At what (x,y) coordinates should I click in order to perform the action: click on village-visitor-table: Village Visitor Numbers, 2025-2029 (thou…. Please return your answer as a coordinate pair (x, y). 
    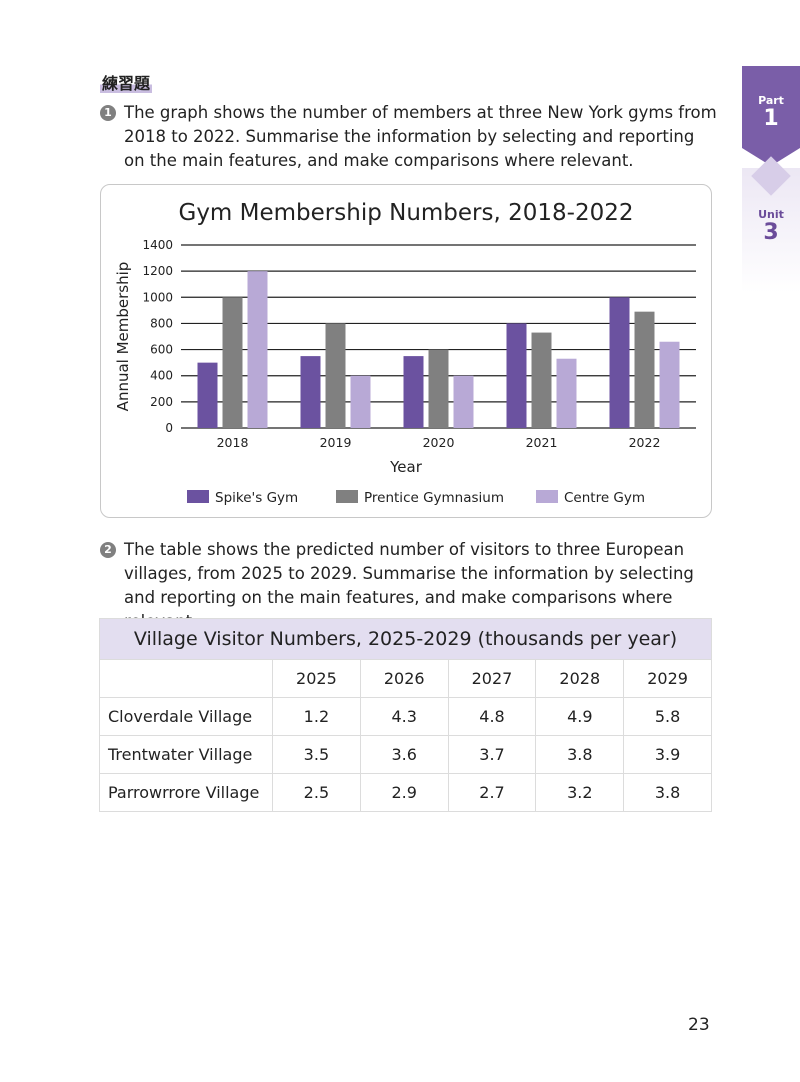
    Looking at the image, I should click on (405, 715).